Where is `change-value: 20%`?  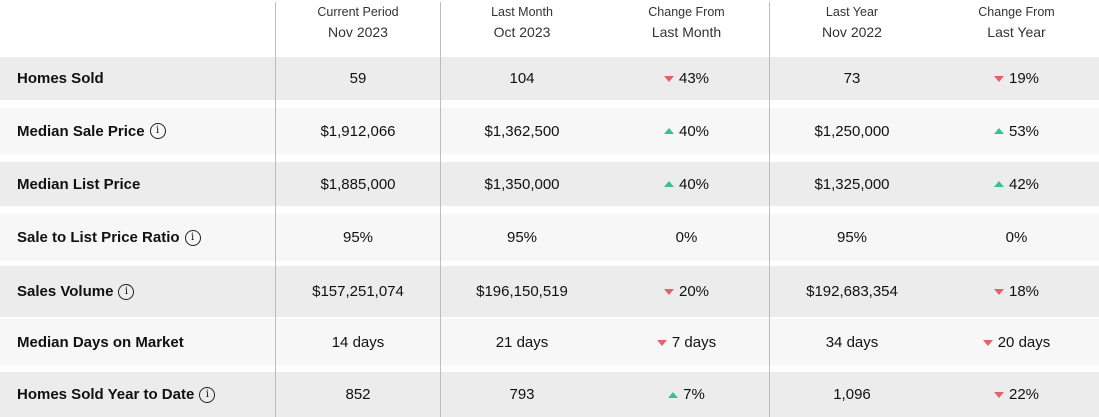 change-value: 20% is located at coordinates (694, 291).